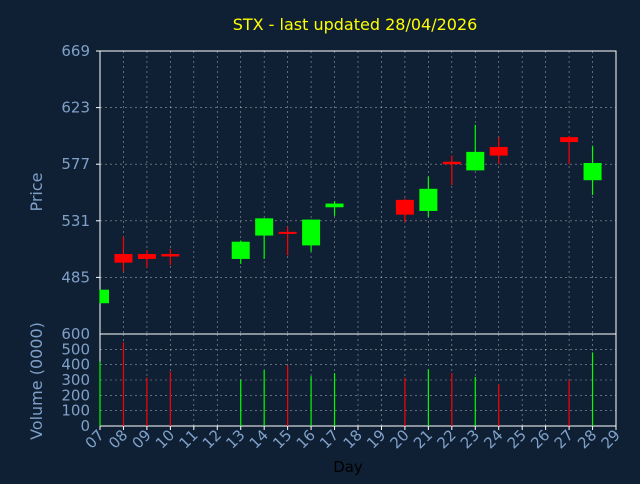  What do you see at coordinates (75, 108) in the screenshot?
I see `price-tick-label: 623` at bounding box center [75, 108].